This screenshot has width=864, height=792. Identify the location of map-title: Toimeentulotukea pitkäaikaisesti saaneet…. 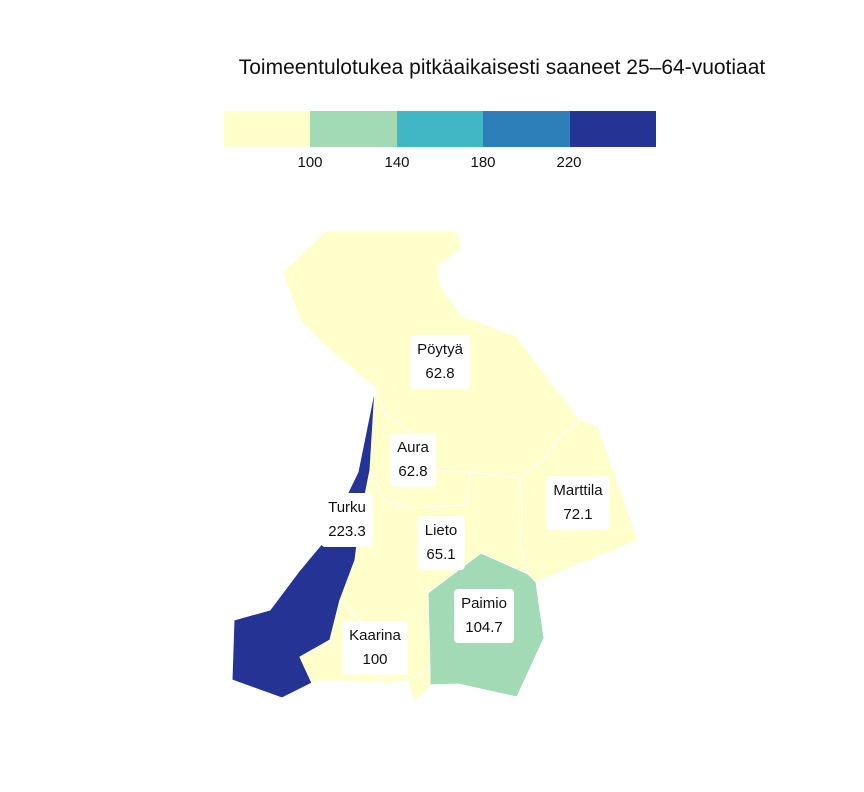
(502, 67).